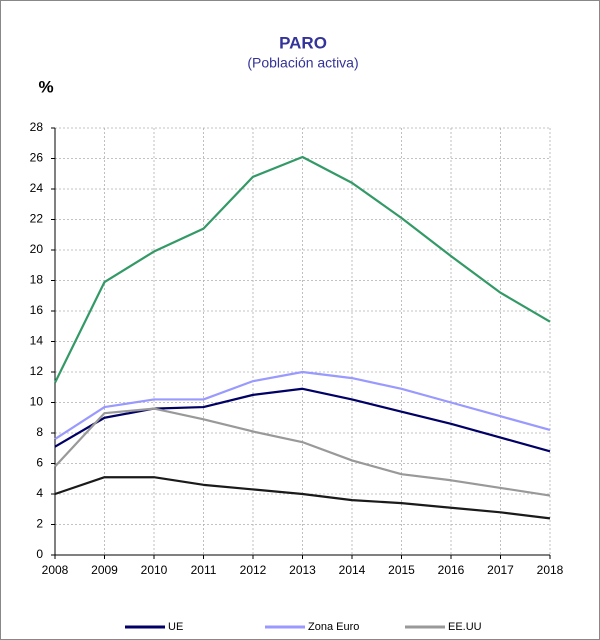  What do you see at coordinates (37, 249) in the screenshot?
I see `y-tick-label: 20` at bounding box center [37, 249].